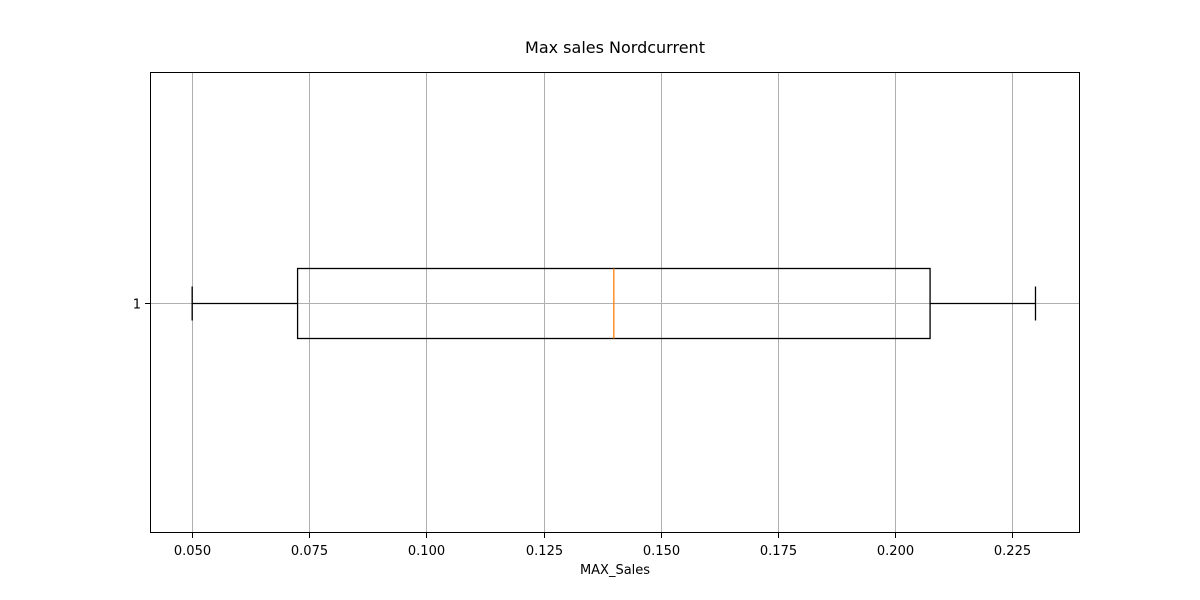  I want to click on x-tick-label: 0.100, so click(426, 551).